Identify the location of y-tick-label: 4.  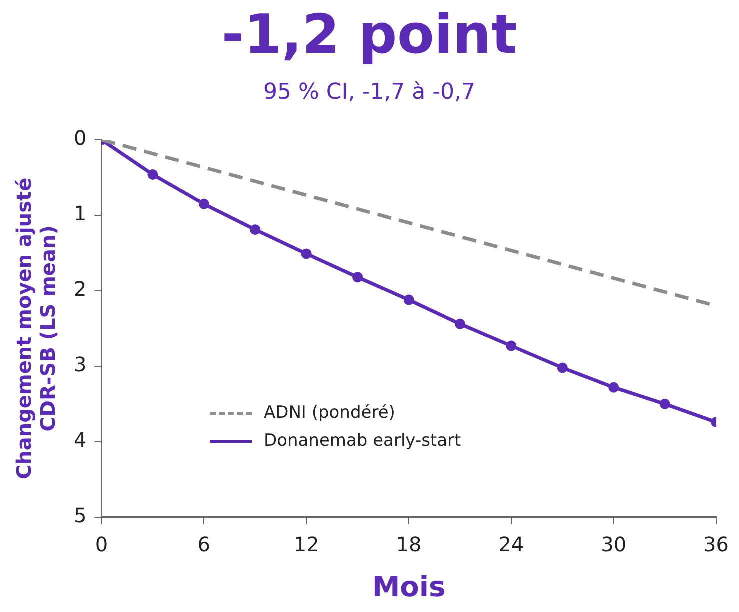
(80, 440).